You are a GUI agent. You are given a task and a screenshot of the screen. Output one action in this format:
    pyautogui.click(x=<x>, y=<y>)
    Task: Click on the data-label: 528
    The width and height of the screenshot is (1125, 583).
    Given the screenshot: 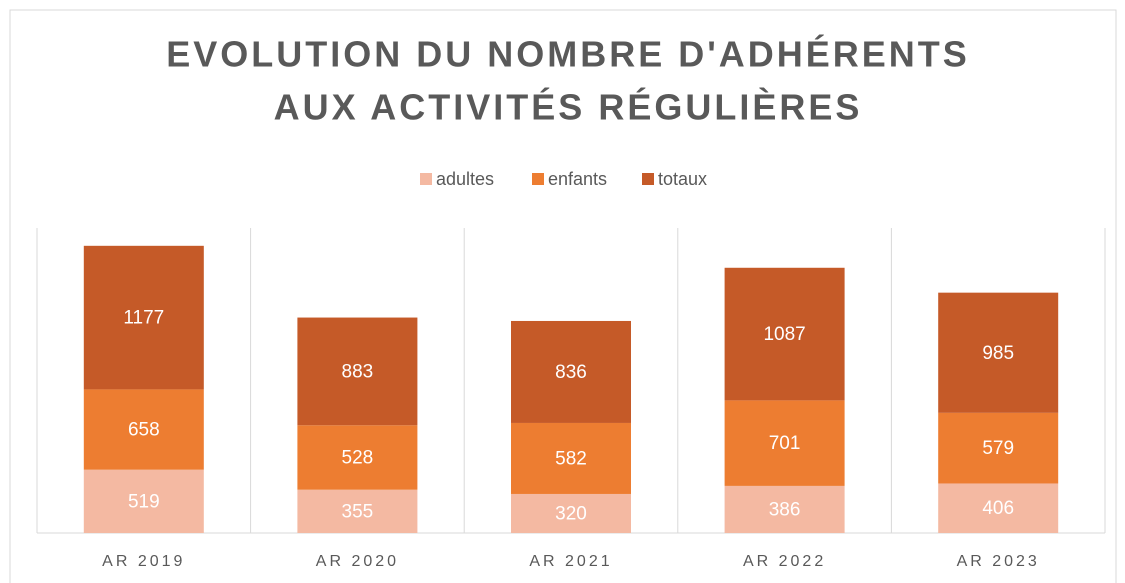 What is the action you would take?
    pyautogui.click(x=358, y=457)
    